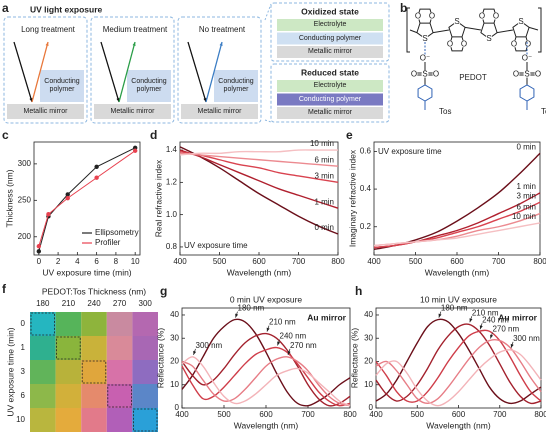 The image size is (546, 437). I want to click on y-axis-label: Reflectance (%), so click(354, 358).